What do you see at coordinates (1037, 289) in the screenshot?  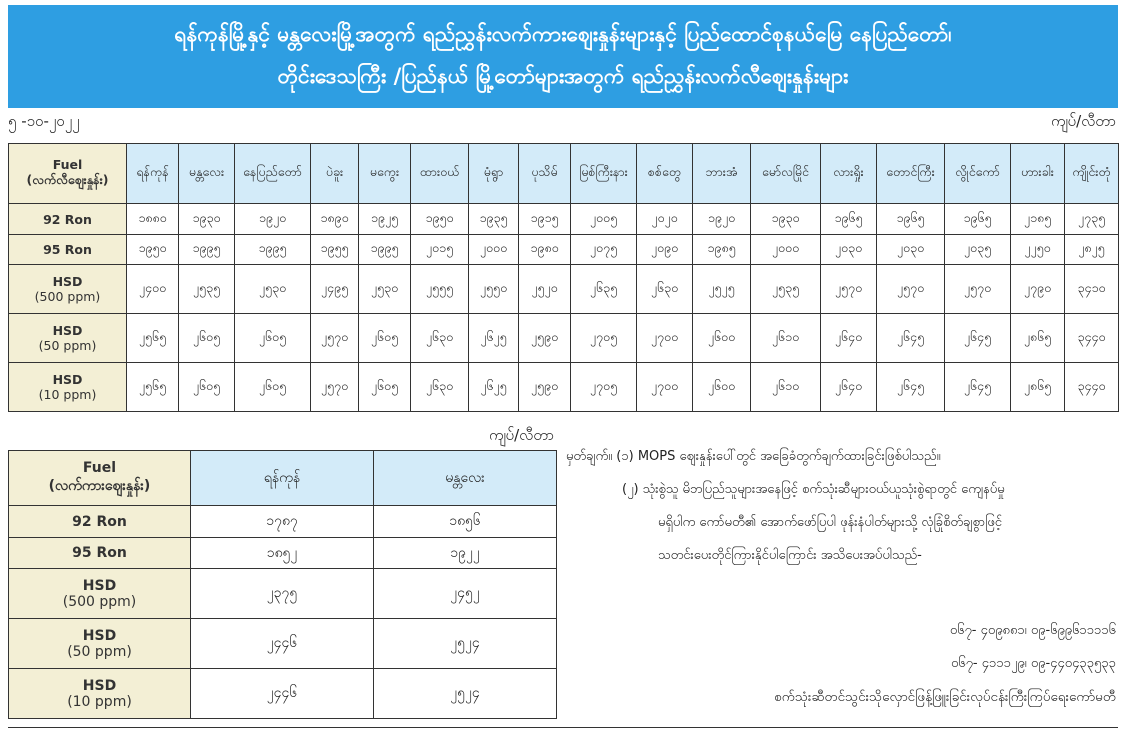 I see `price-cell: ၂၇၉၀` at bounding box center [1037, 289].